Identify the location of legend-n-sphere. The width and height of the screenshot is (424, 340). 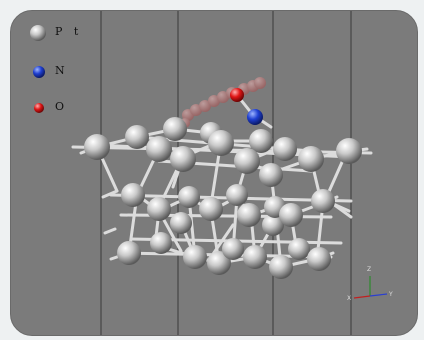
(39, 72).